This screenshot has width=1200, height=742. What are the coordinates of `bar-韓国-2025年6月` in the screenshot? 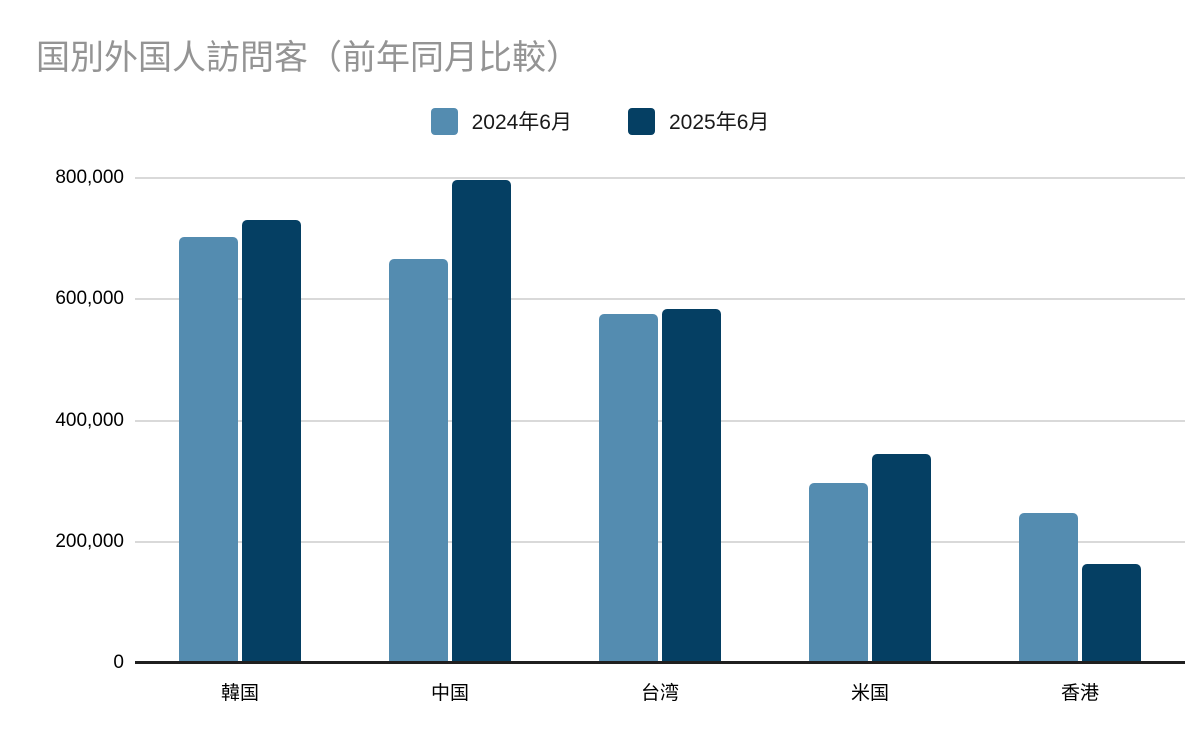 It's located at (271, 441).